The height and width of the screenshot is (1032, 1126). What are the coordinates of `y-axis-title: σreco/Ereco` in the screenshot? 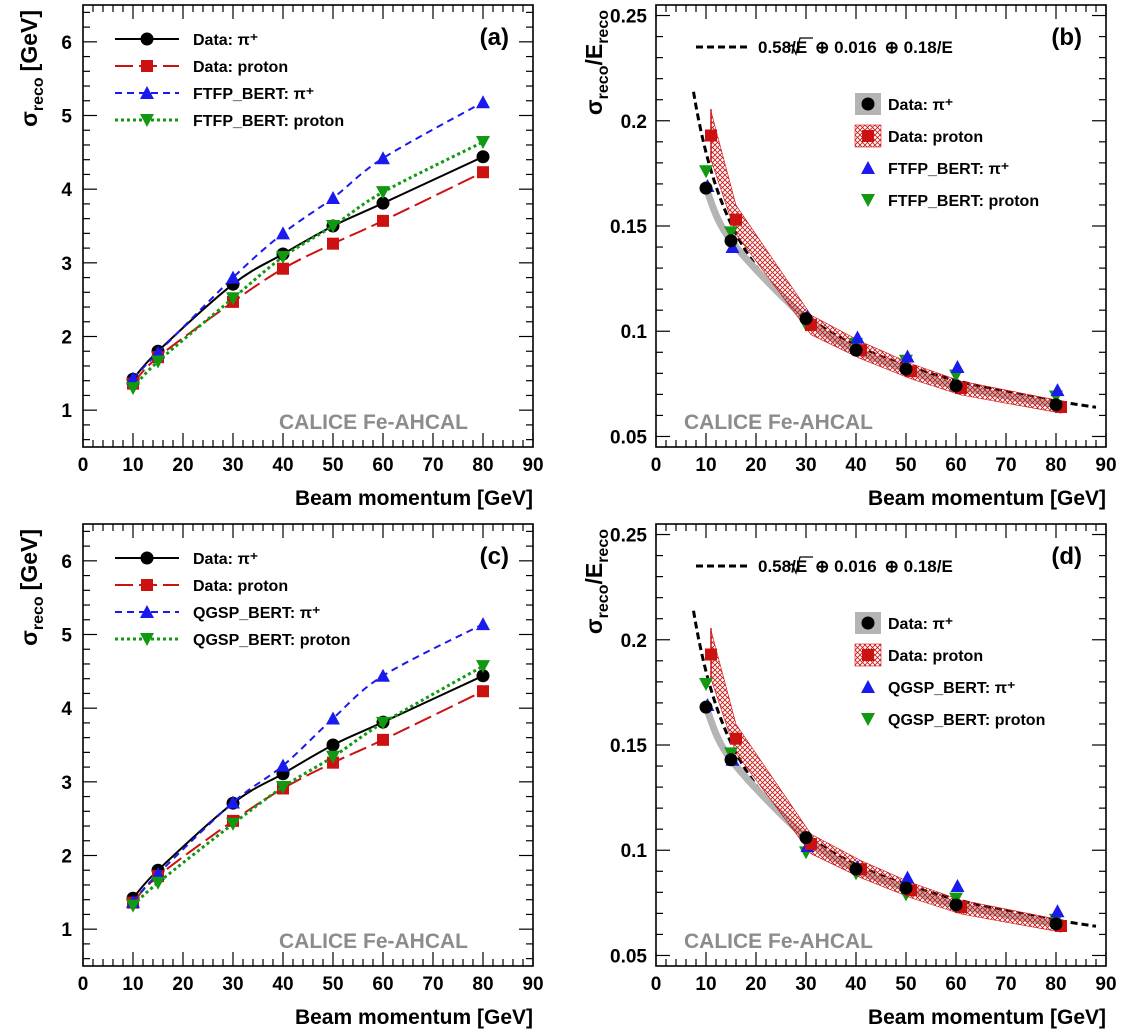 It's located at (596, 62).